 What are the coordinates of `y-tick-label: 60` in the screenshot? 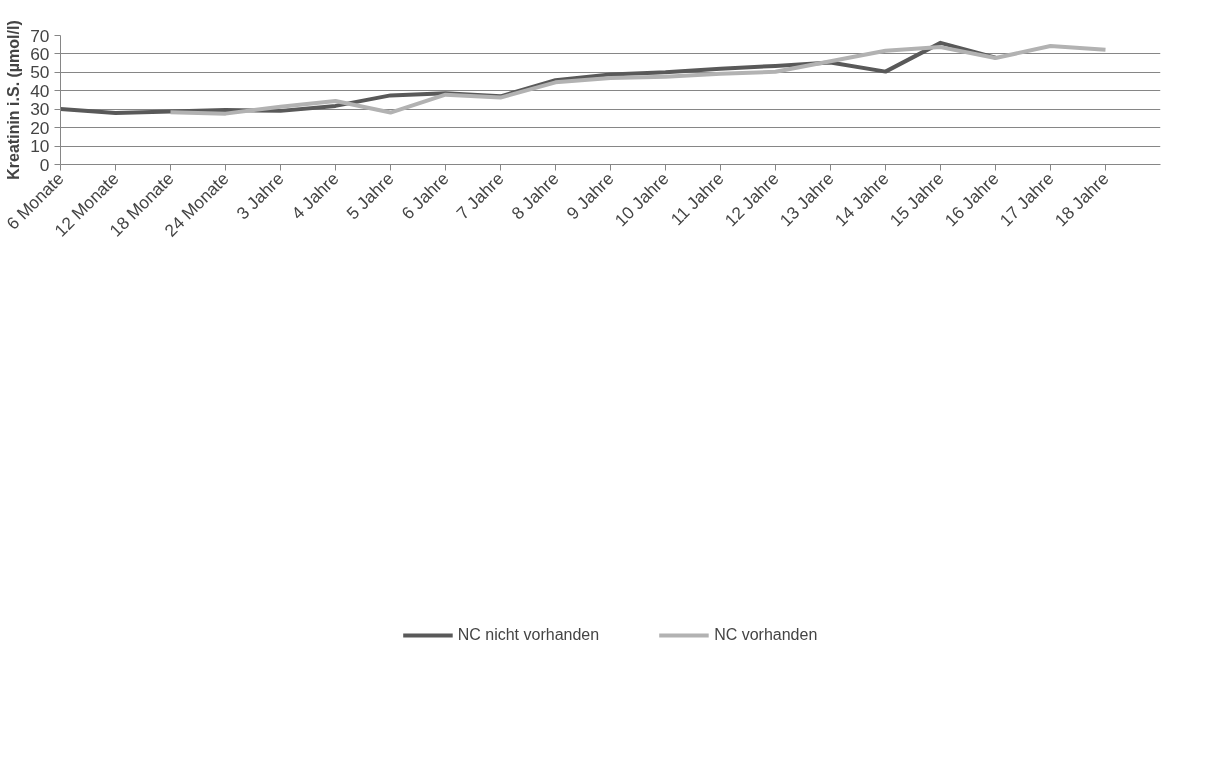 It's located at (40, 53).